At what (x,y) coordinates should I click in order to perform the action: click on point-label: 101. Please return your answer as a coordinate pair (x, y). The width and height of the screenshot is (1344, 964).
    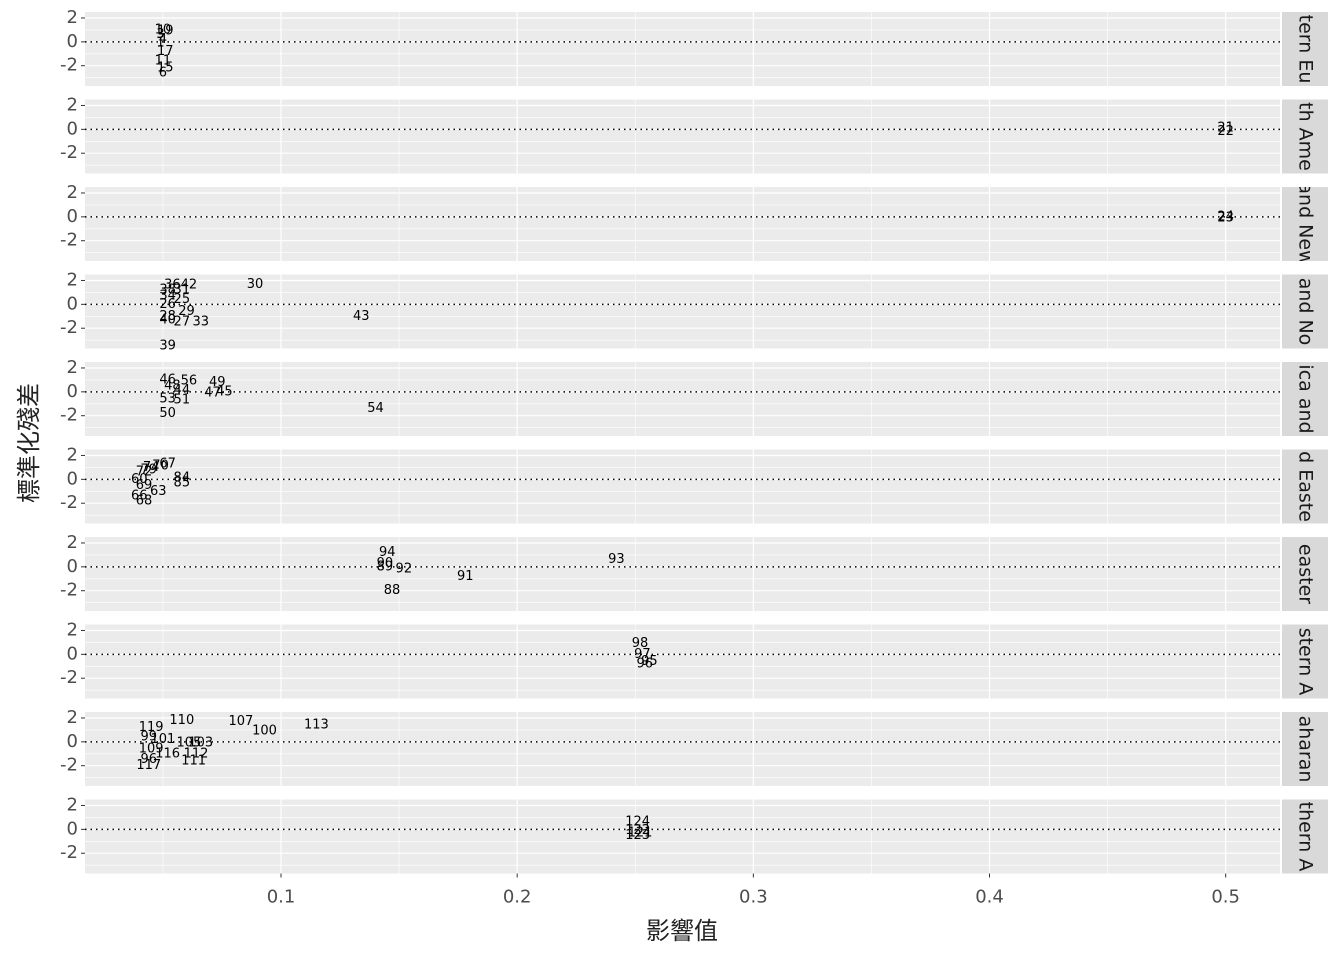
    Looking at the image, I should click on (163, 739).